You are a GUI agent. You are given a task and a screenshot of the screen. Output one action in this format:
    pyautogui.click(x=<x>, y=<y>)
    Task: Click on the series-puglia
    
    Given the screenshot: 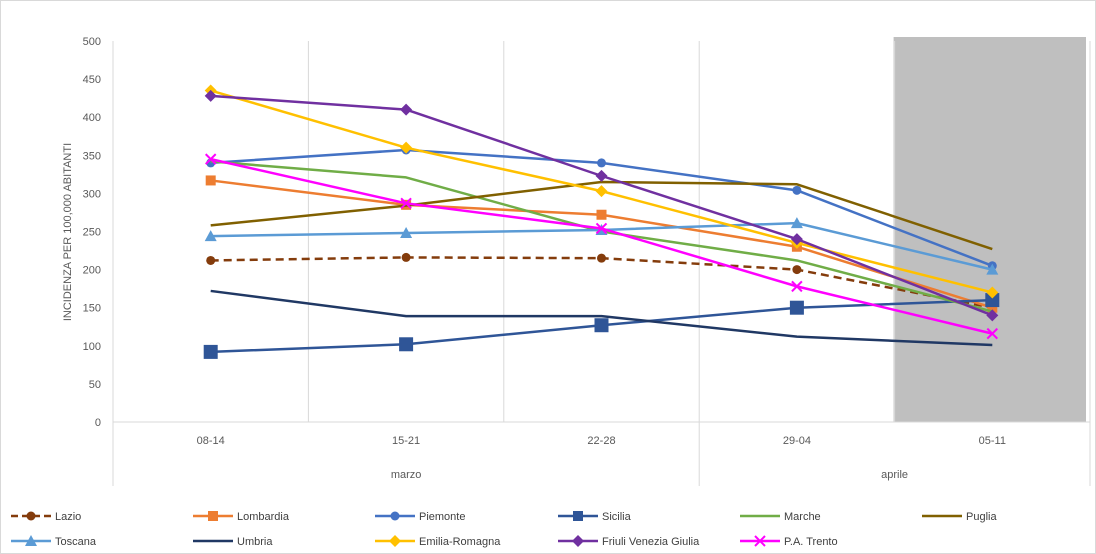 What is the action you would take?
    pyautogui.click(x=601, y=215)
    